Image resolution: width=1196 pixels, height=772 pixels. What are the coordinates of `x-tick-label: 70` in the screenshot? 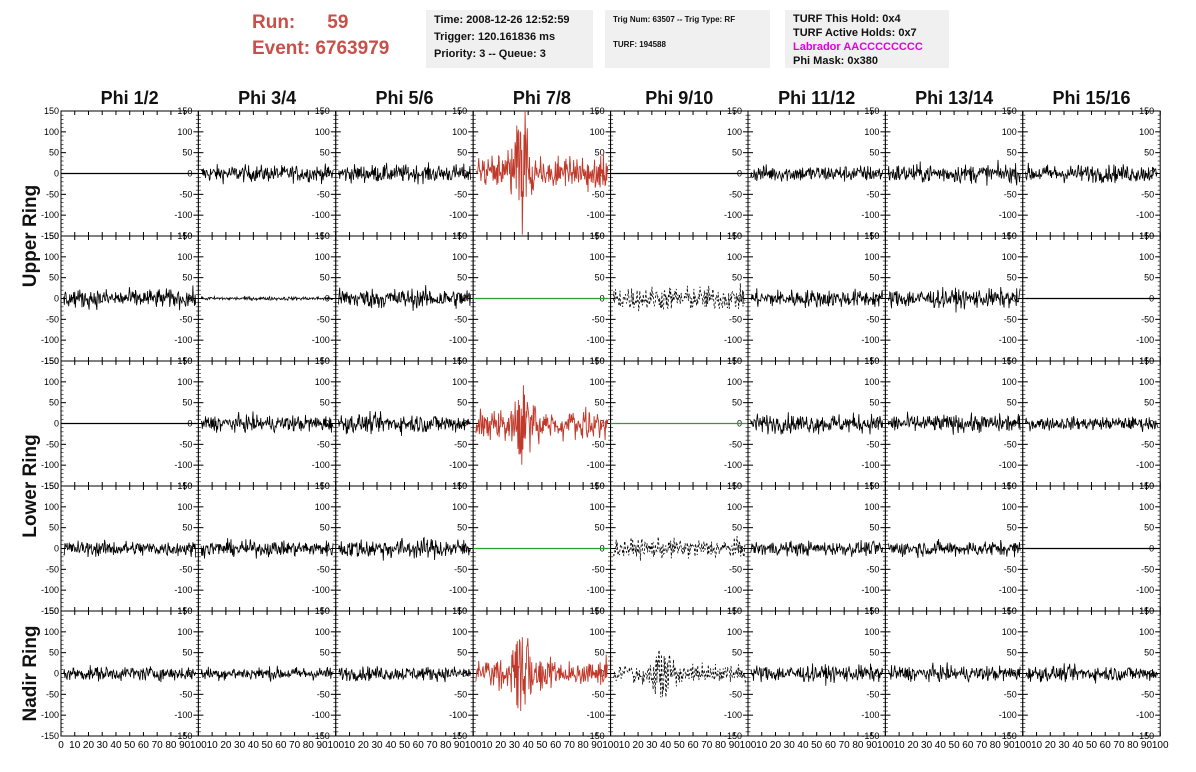 It's located at (1119, 745).